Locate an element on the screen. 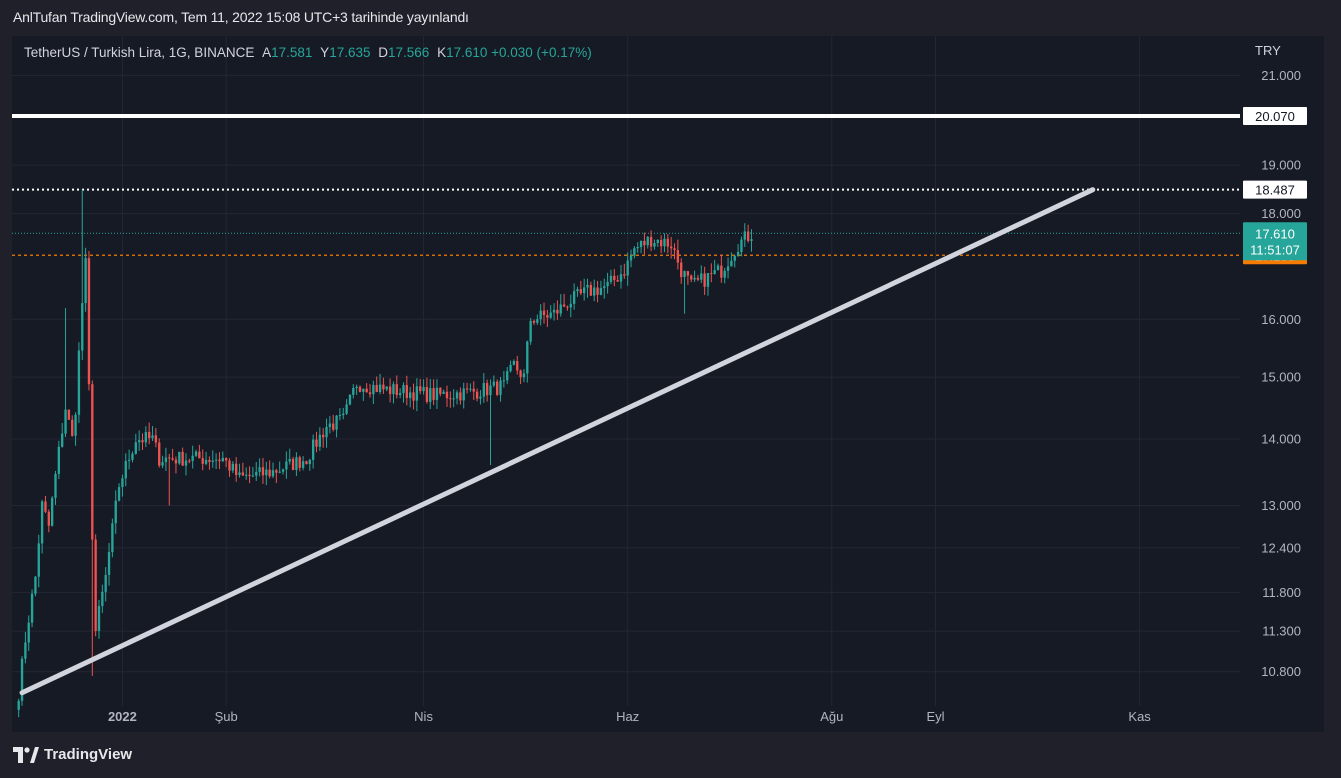 This screenshot has width=1341, height=778. price-tick-label: 21.000 is located at coordinates (1281, 75).